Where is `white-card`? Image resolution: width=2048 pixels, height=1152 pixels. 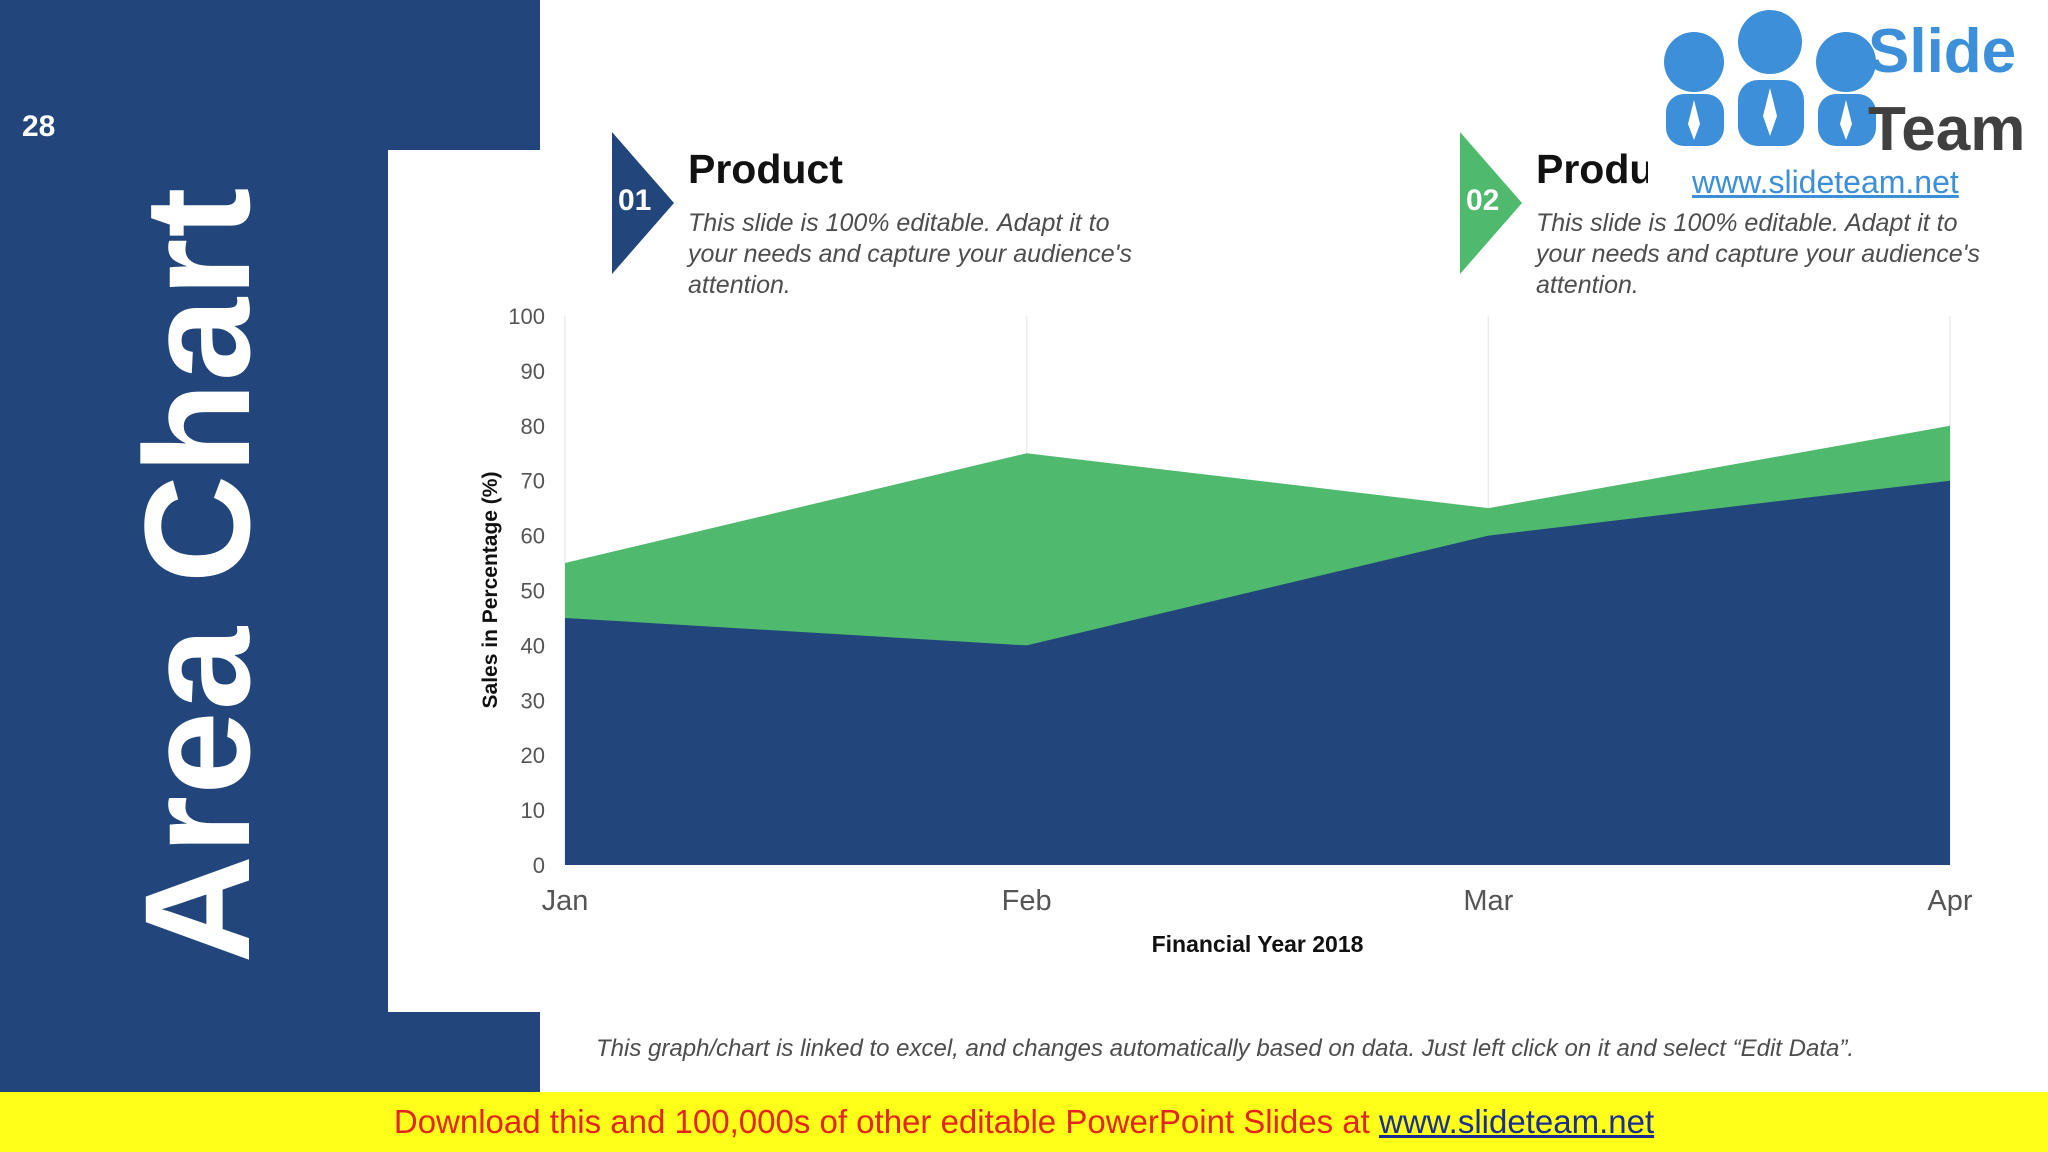 white-card is located at coordinates (464, 581).